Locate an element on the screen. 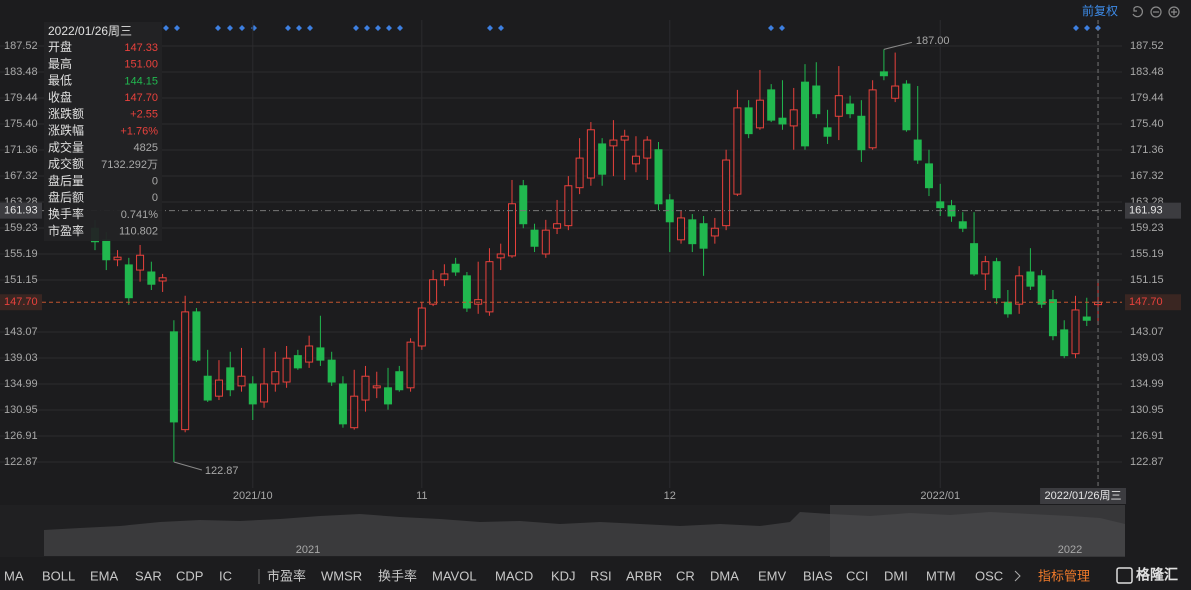 The height and width of the screenshot is (590, 1191). indicator-tab: MAVOL is located at coordinates (454, 575).